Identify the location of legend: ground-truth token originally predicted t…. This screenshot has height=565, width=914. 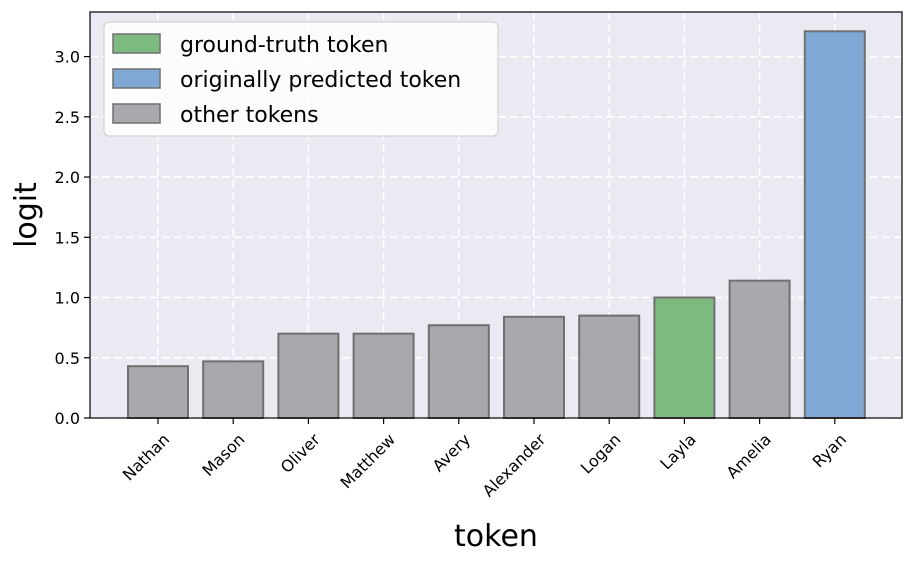
(301, 79).